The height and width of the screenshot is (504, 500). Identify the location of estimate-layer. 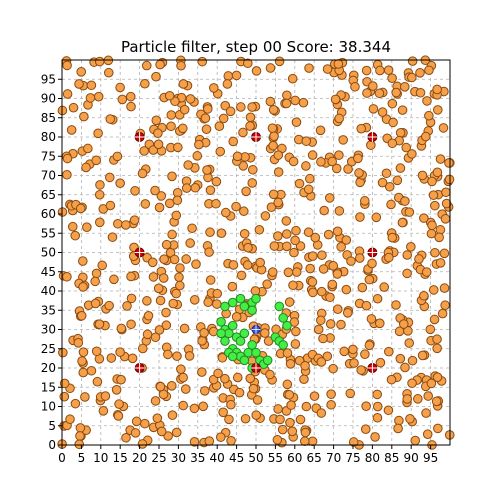
(254, 333).